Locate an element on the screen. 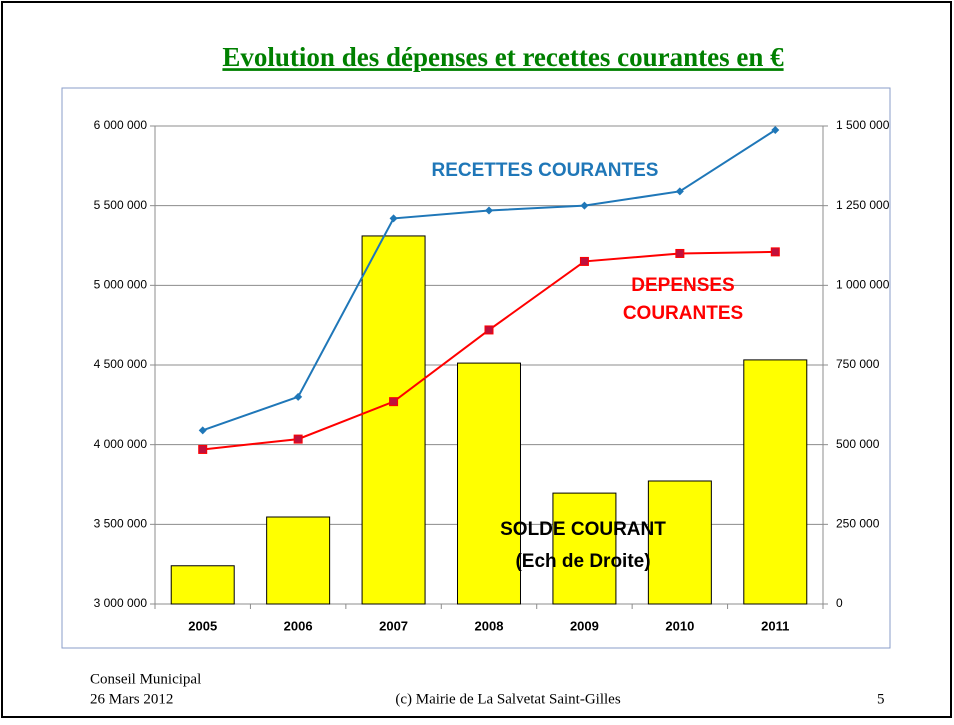 Image resolution: width=954 pixels, height=725 pixels. x-tick-label: 2011 is located at coordinates (775, 625).